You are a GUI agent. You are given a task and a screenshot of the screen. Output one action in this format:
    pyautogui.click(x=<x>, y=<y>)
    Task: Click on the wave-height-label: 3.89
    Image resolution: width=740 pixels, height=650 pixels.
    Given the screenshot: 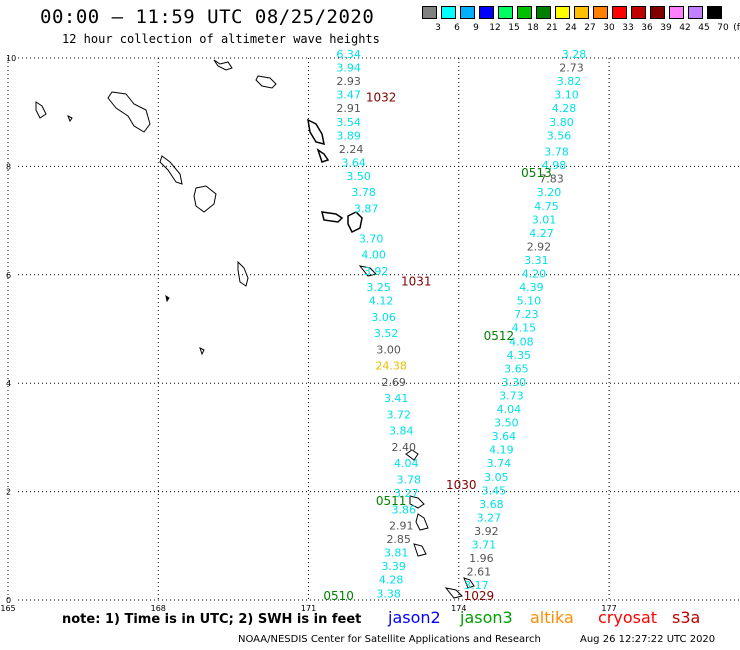 What is the action you would take?
    pyautogui.click(x=348, y=135)
    